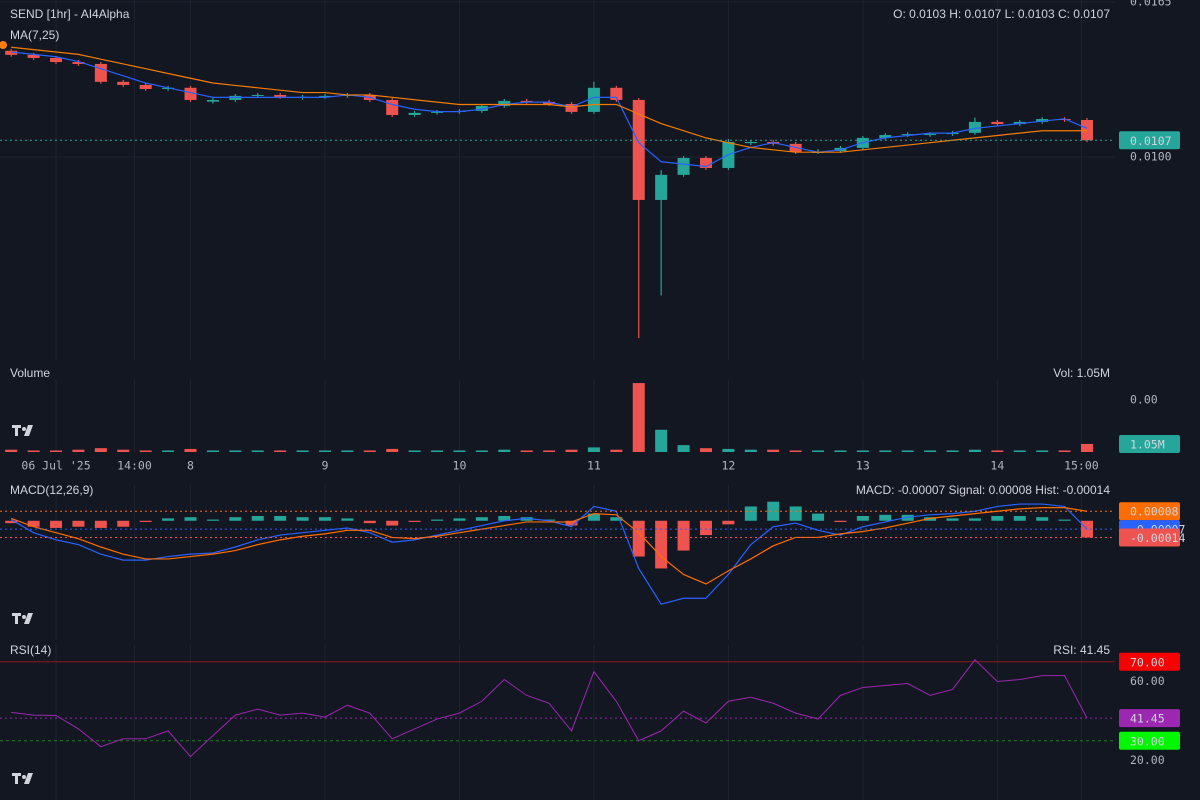 The width and height of the screenshot is (1200, 800). Describe the element at coordinates (30, 373) in the screenshot. I see `pane-title: Volume` at that location.